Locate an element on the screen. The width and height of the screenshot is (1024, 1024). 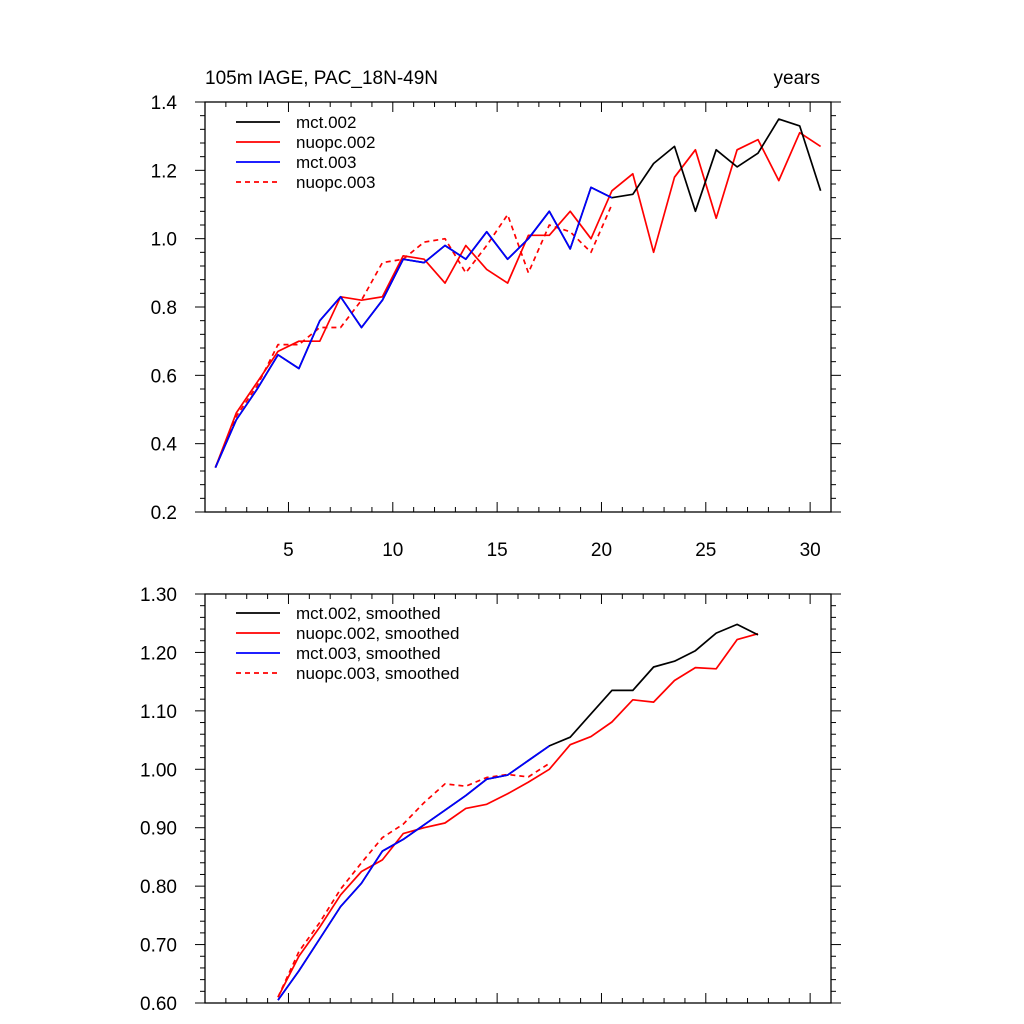
top-legend-label: mct.002 is located at coordinates (326, 122).